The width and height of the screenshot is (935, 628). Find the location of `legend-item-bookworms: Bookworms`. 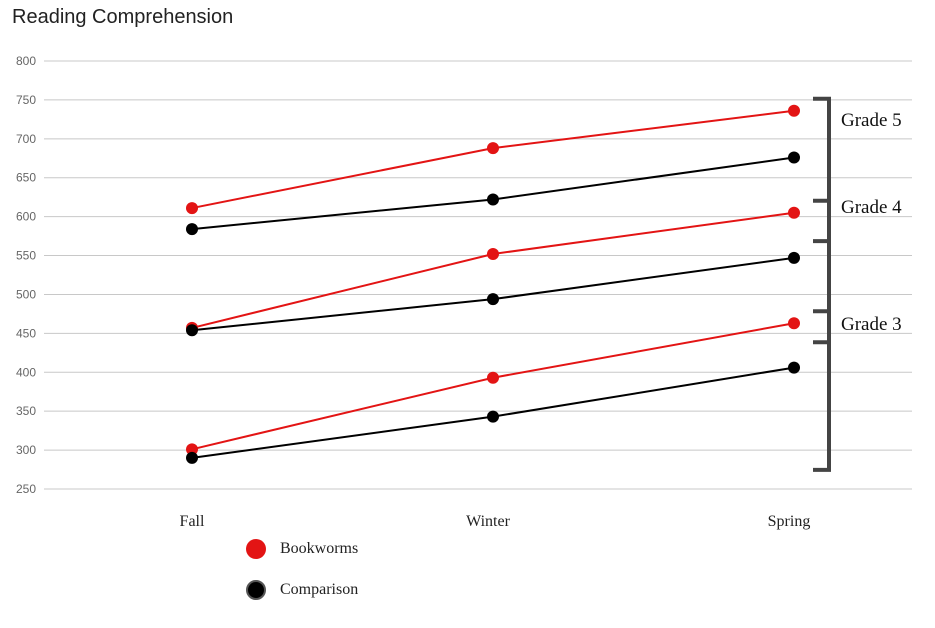

legend-item-bookworms: Bookworms is located at coordinates (302, 549).